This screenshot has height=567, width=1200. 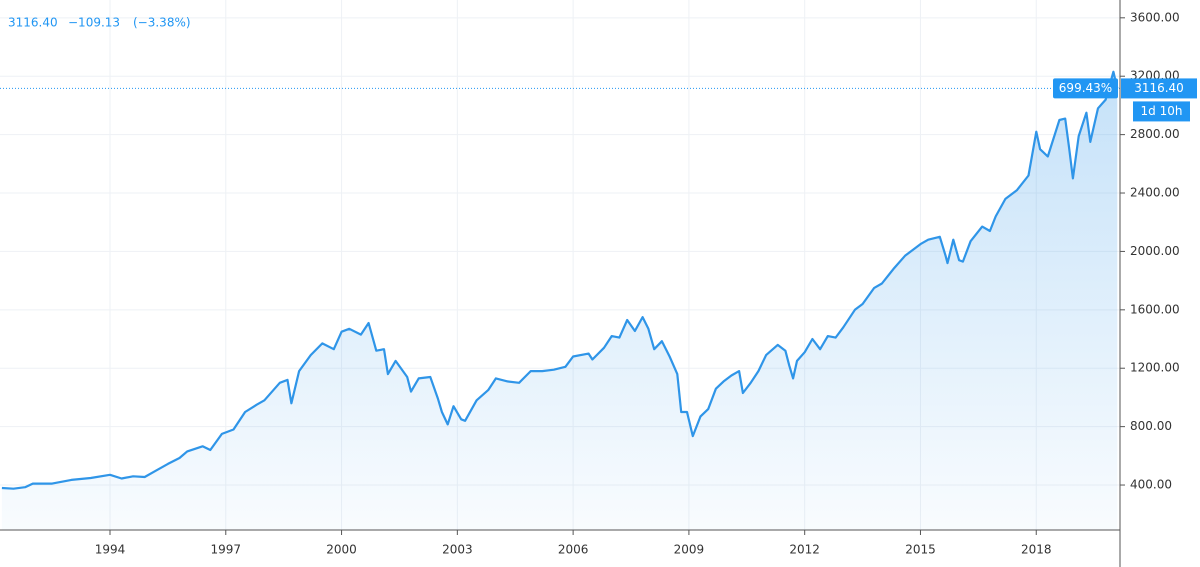 I want to click on x-tick-label: 2009, so click(x=689, y=550).